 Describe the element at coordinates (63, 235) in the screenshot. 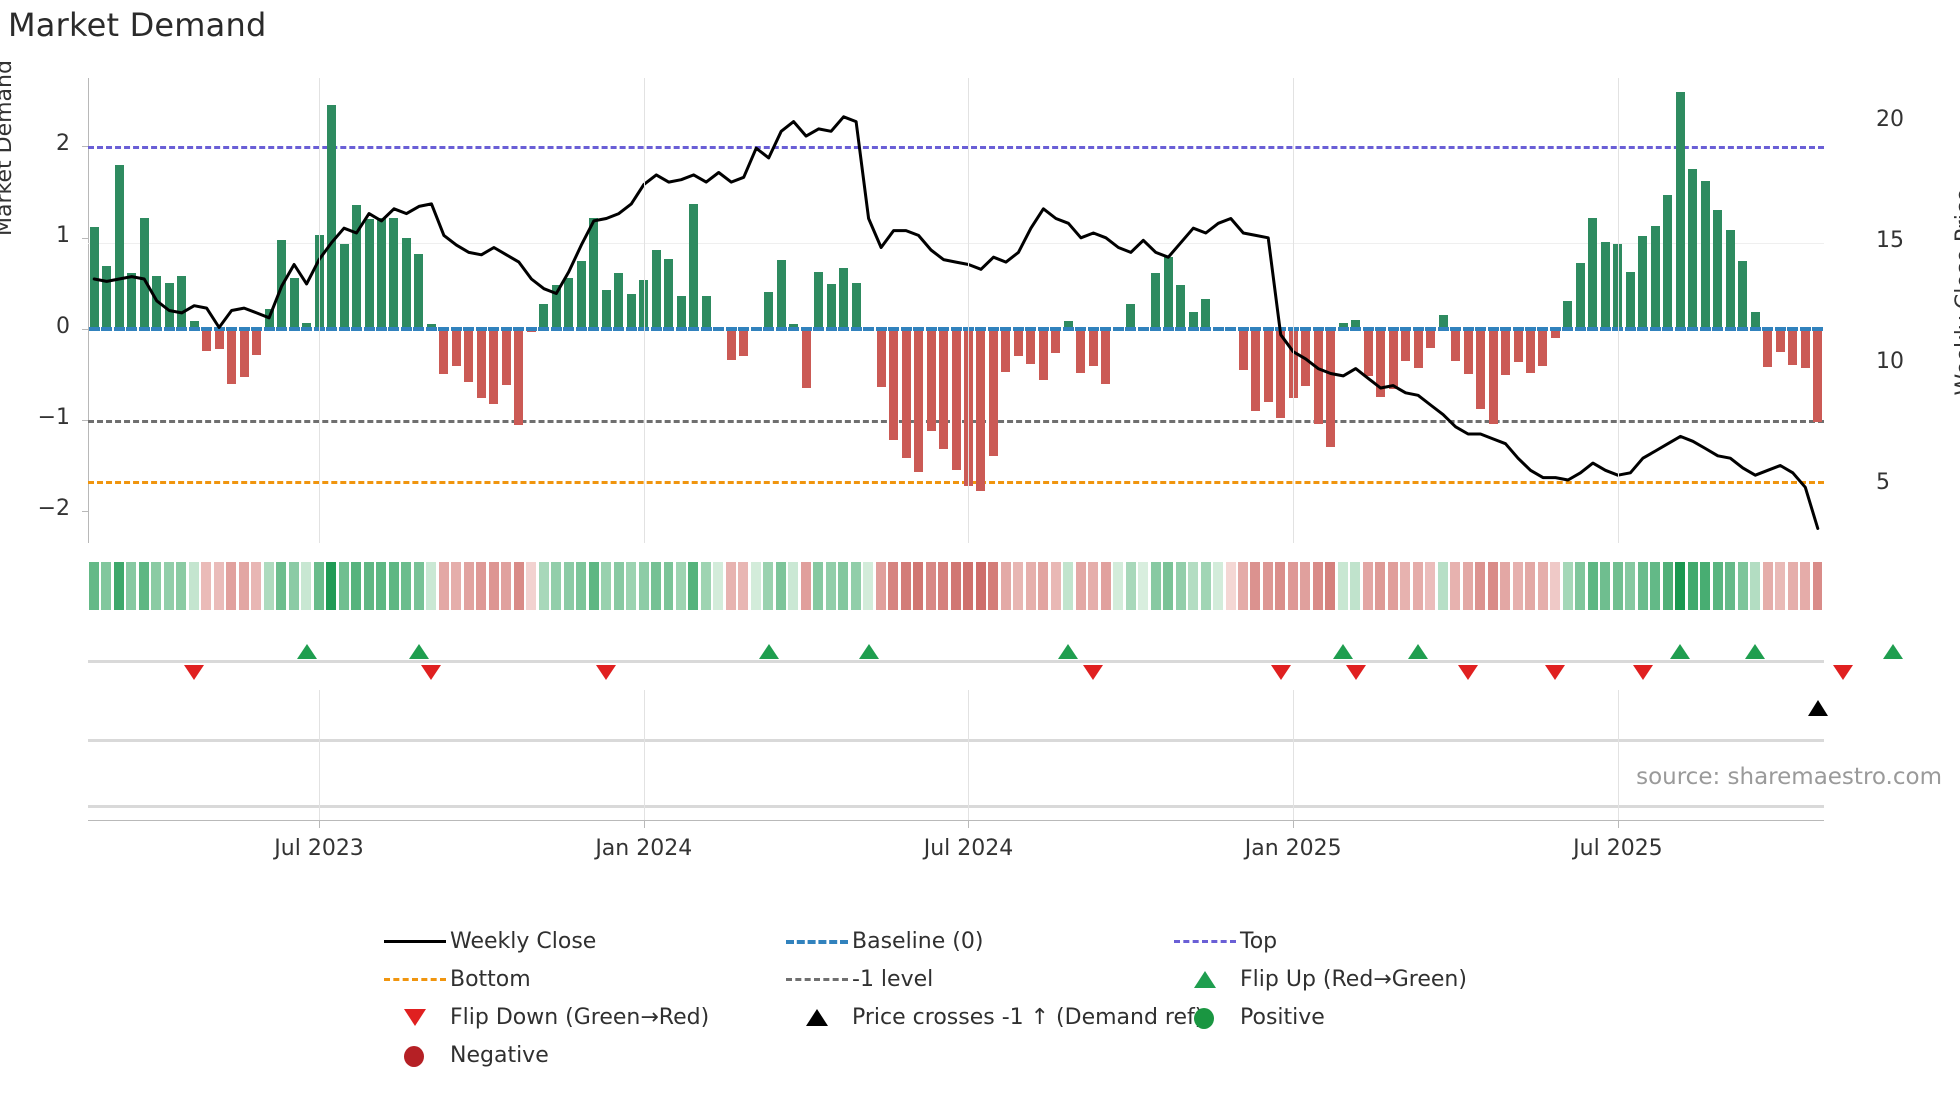

I see `y-tick-label-left: 1` at that location.